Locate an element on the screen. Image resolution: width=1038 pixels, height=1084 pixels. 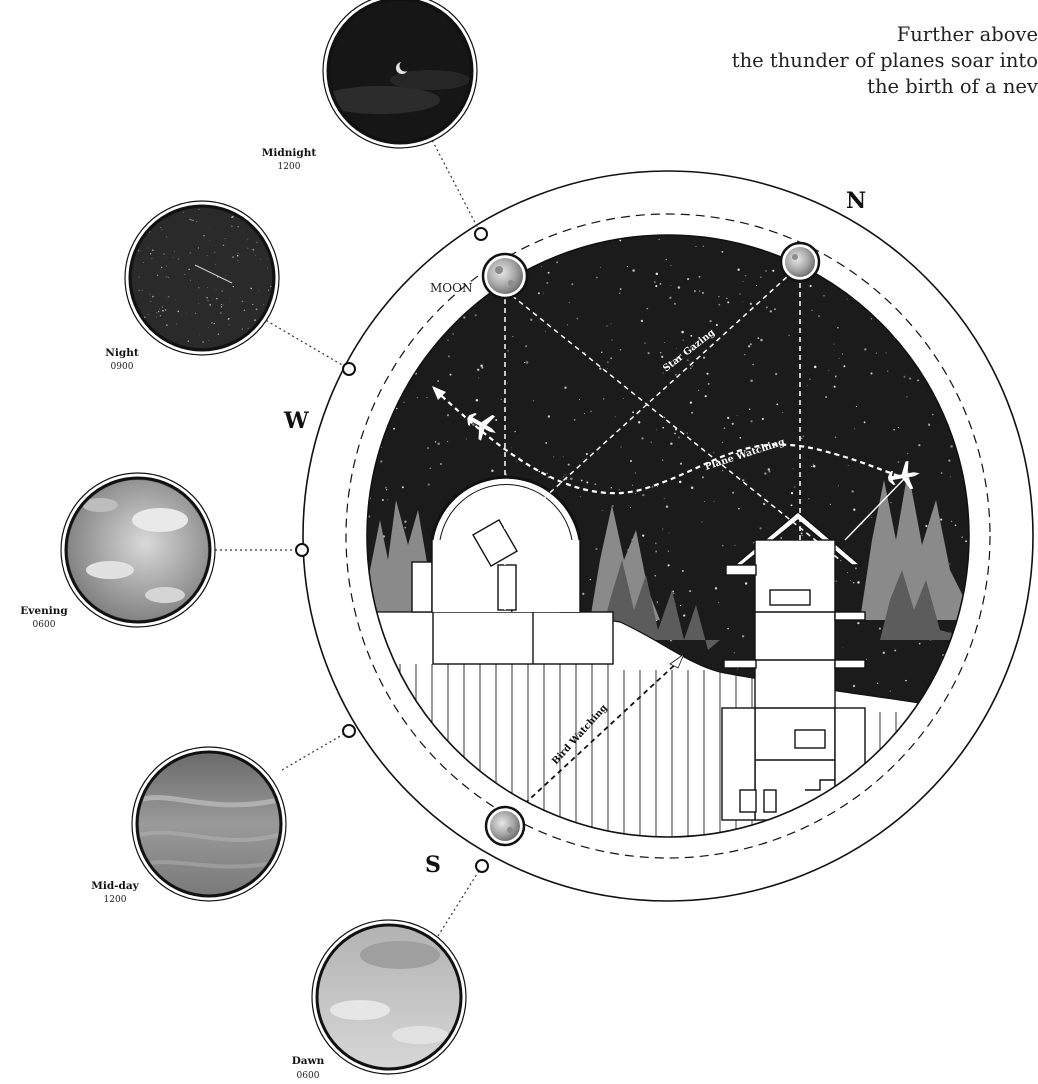
quote-line-3: the birth of a nev is located at coordinates (952, 86).